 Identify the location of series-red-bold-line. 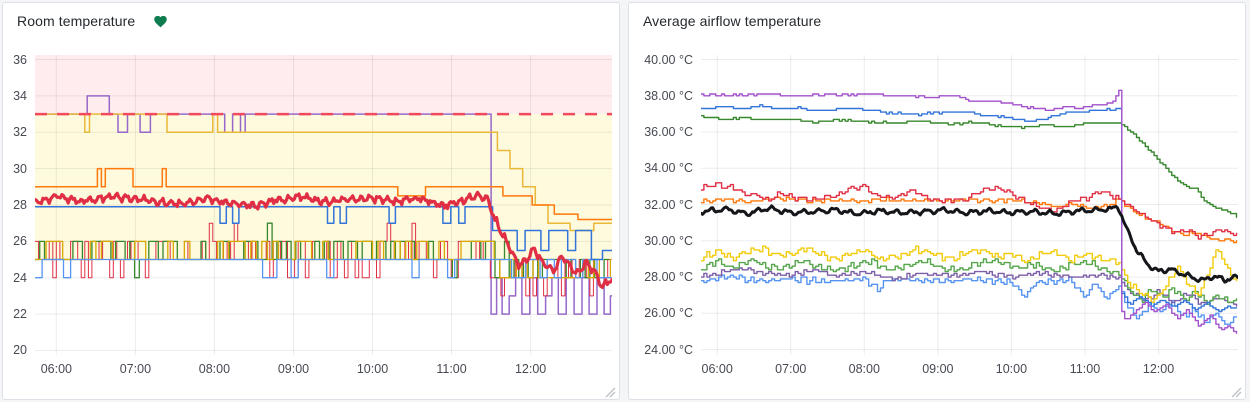
(323, 239).